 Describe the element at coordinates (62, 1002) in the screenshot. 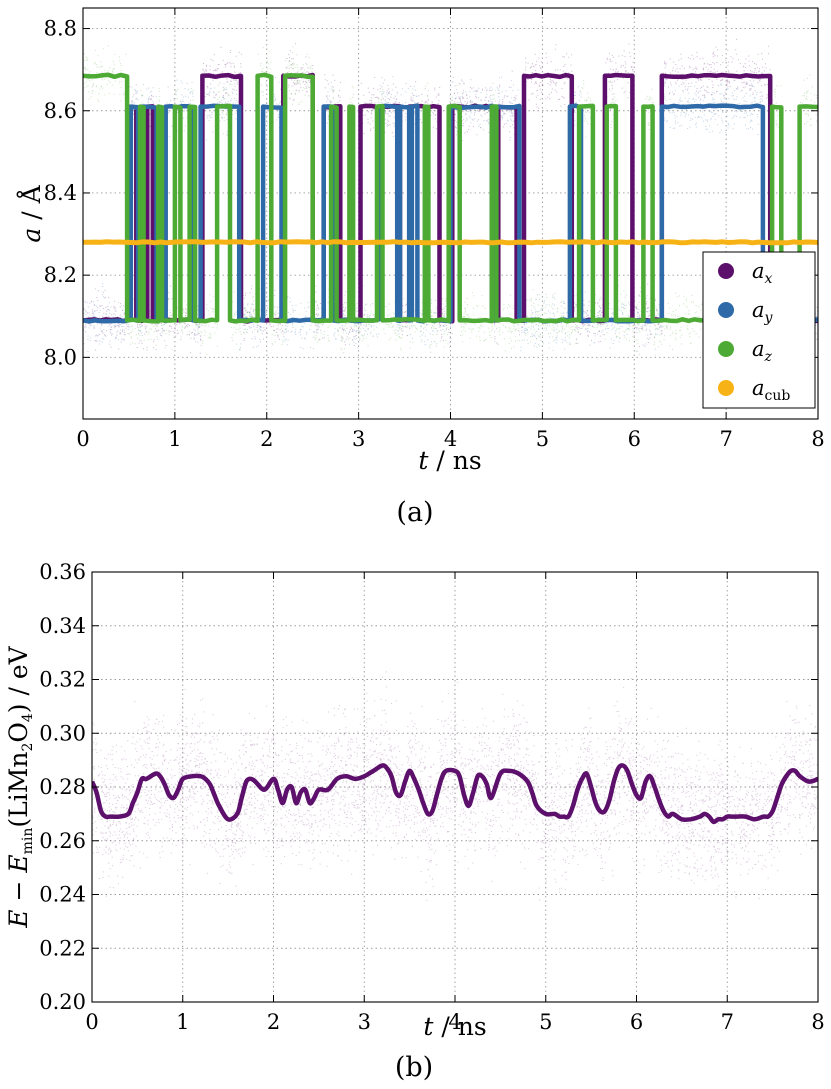

I see `y-tick-label: 0.20` at that location.